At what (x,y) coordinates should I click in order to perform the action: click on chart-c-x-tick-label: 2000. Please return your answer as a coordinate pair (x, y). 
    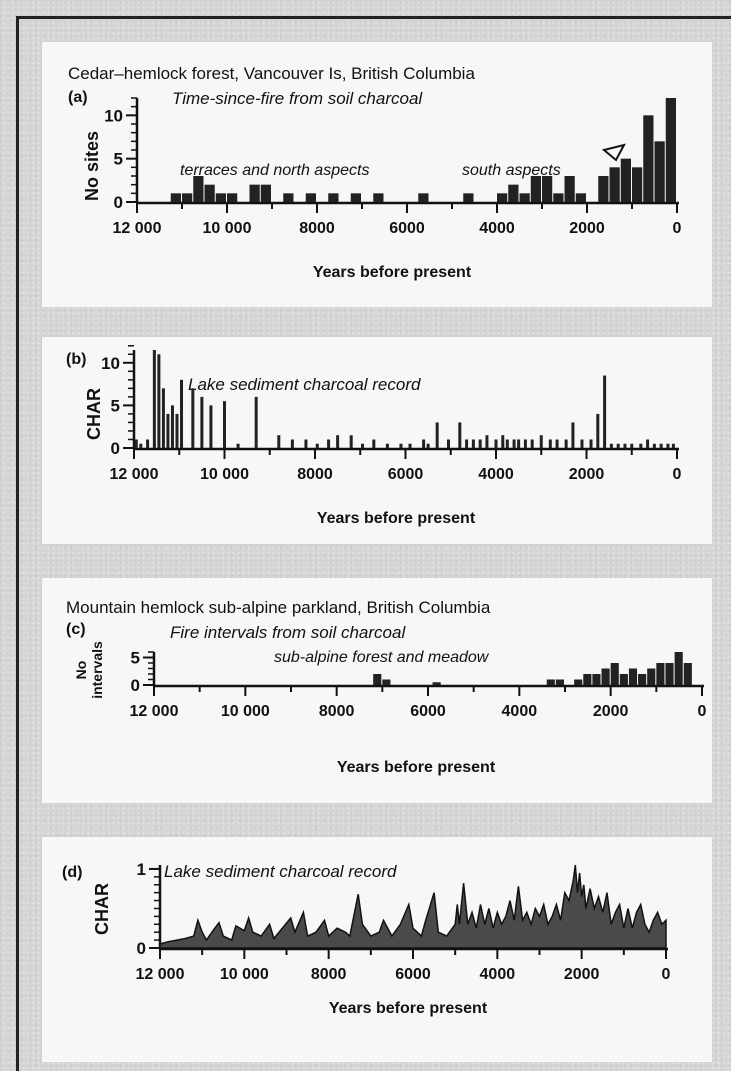
    Looking at the image, I should click on (611, 711).